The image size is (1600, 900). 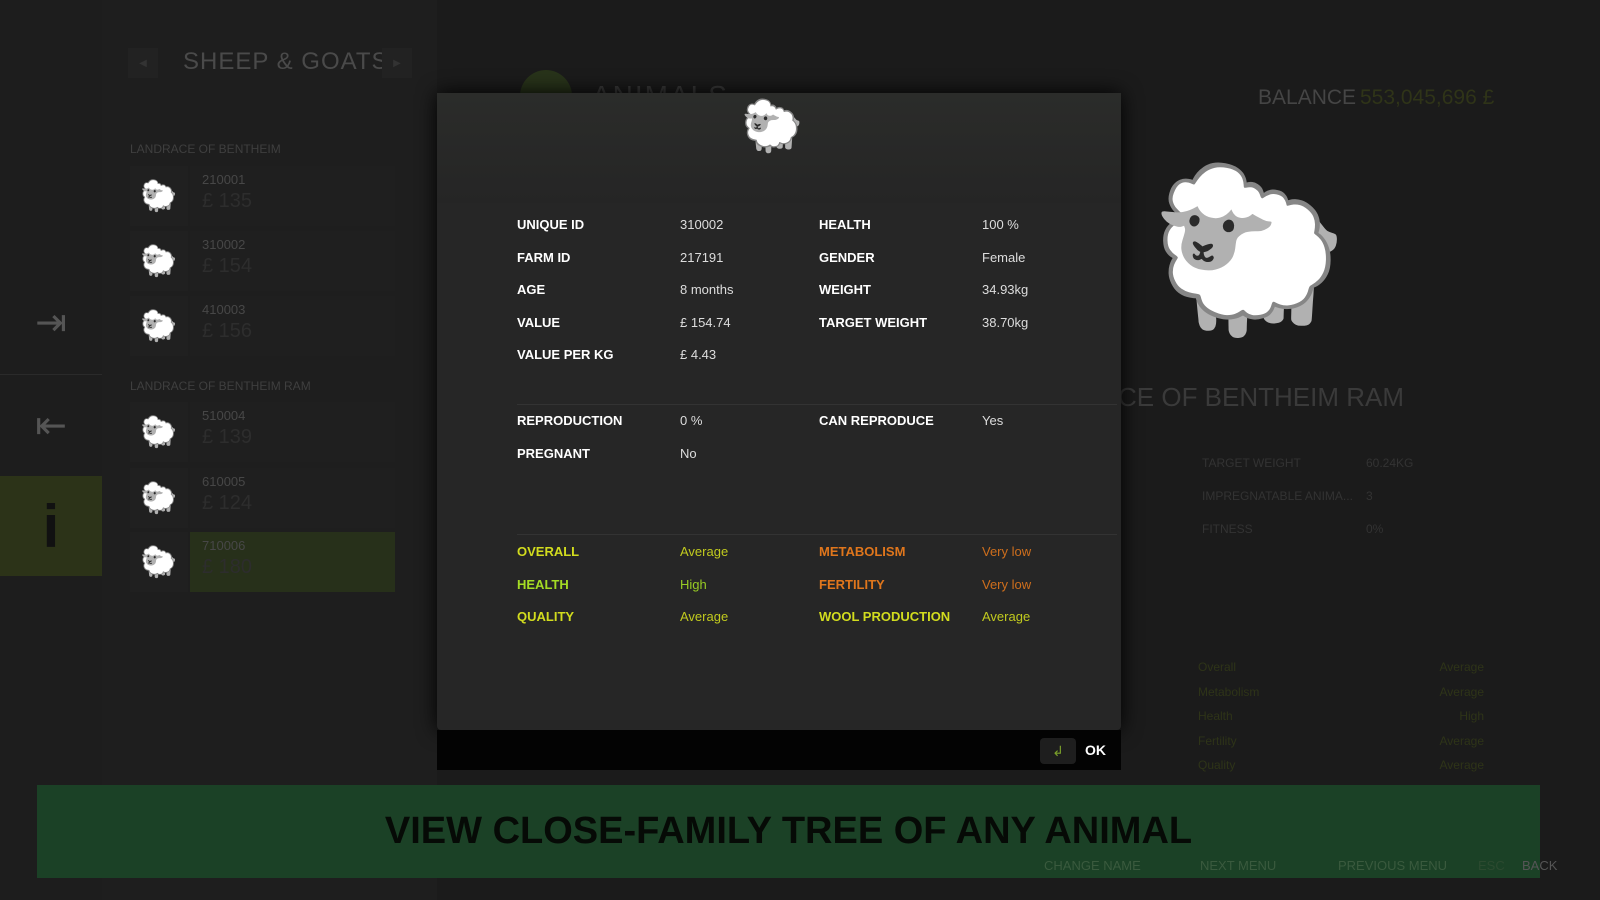 I want to click on next-category-button: ▶, so click(x=397, y=63).